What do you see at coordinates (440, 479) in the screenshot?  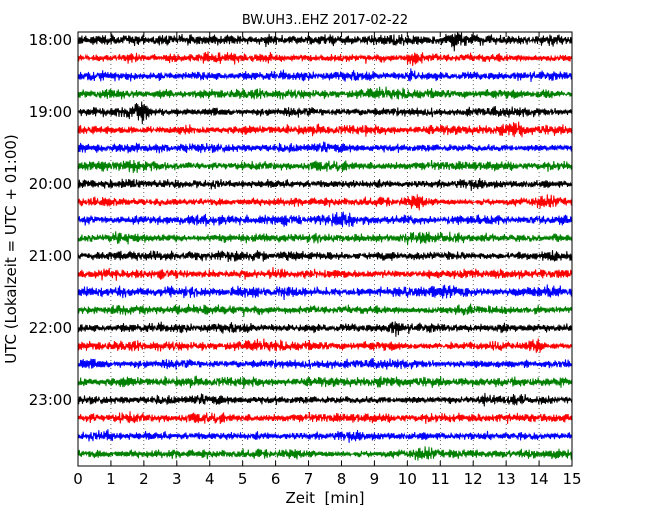 I see `x-tick-label: 11` at bounding box center [440, 479].